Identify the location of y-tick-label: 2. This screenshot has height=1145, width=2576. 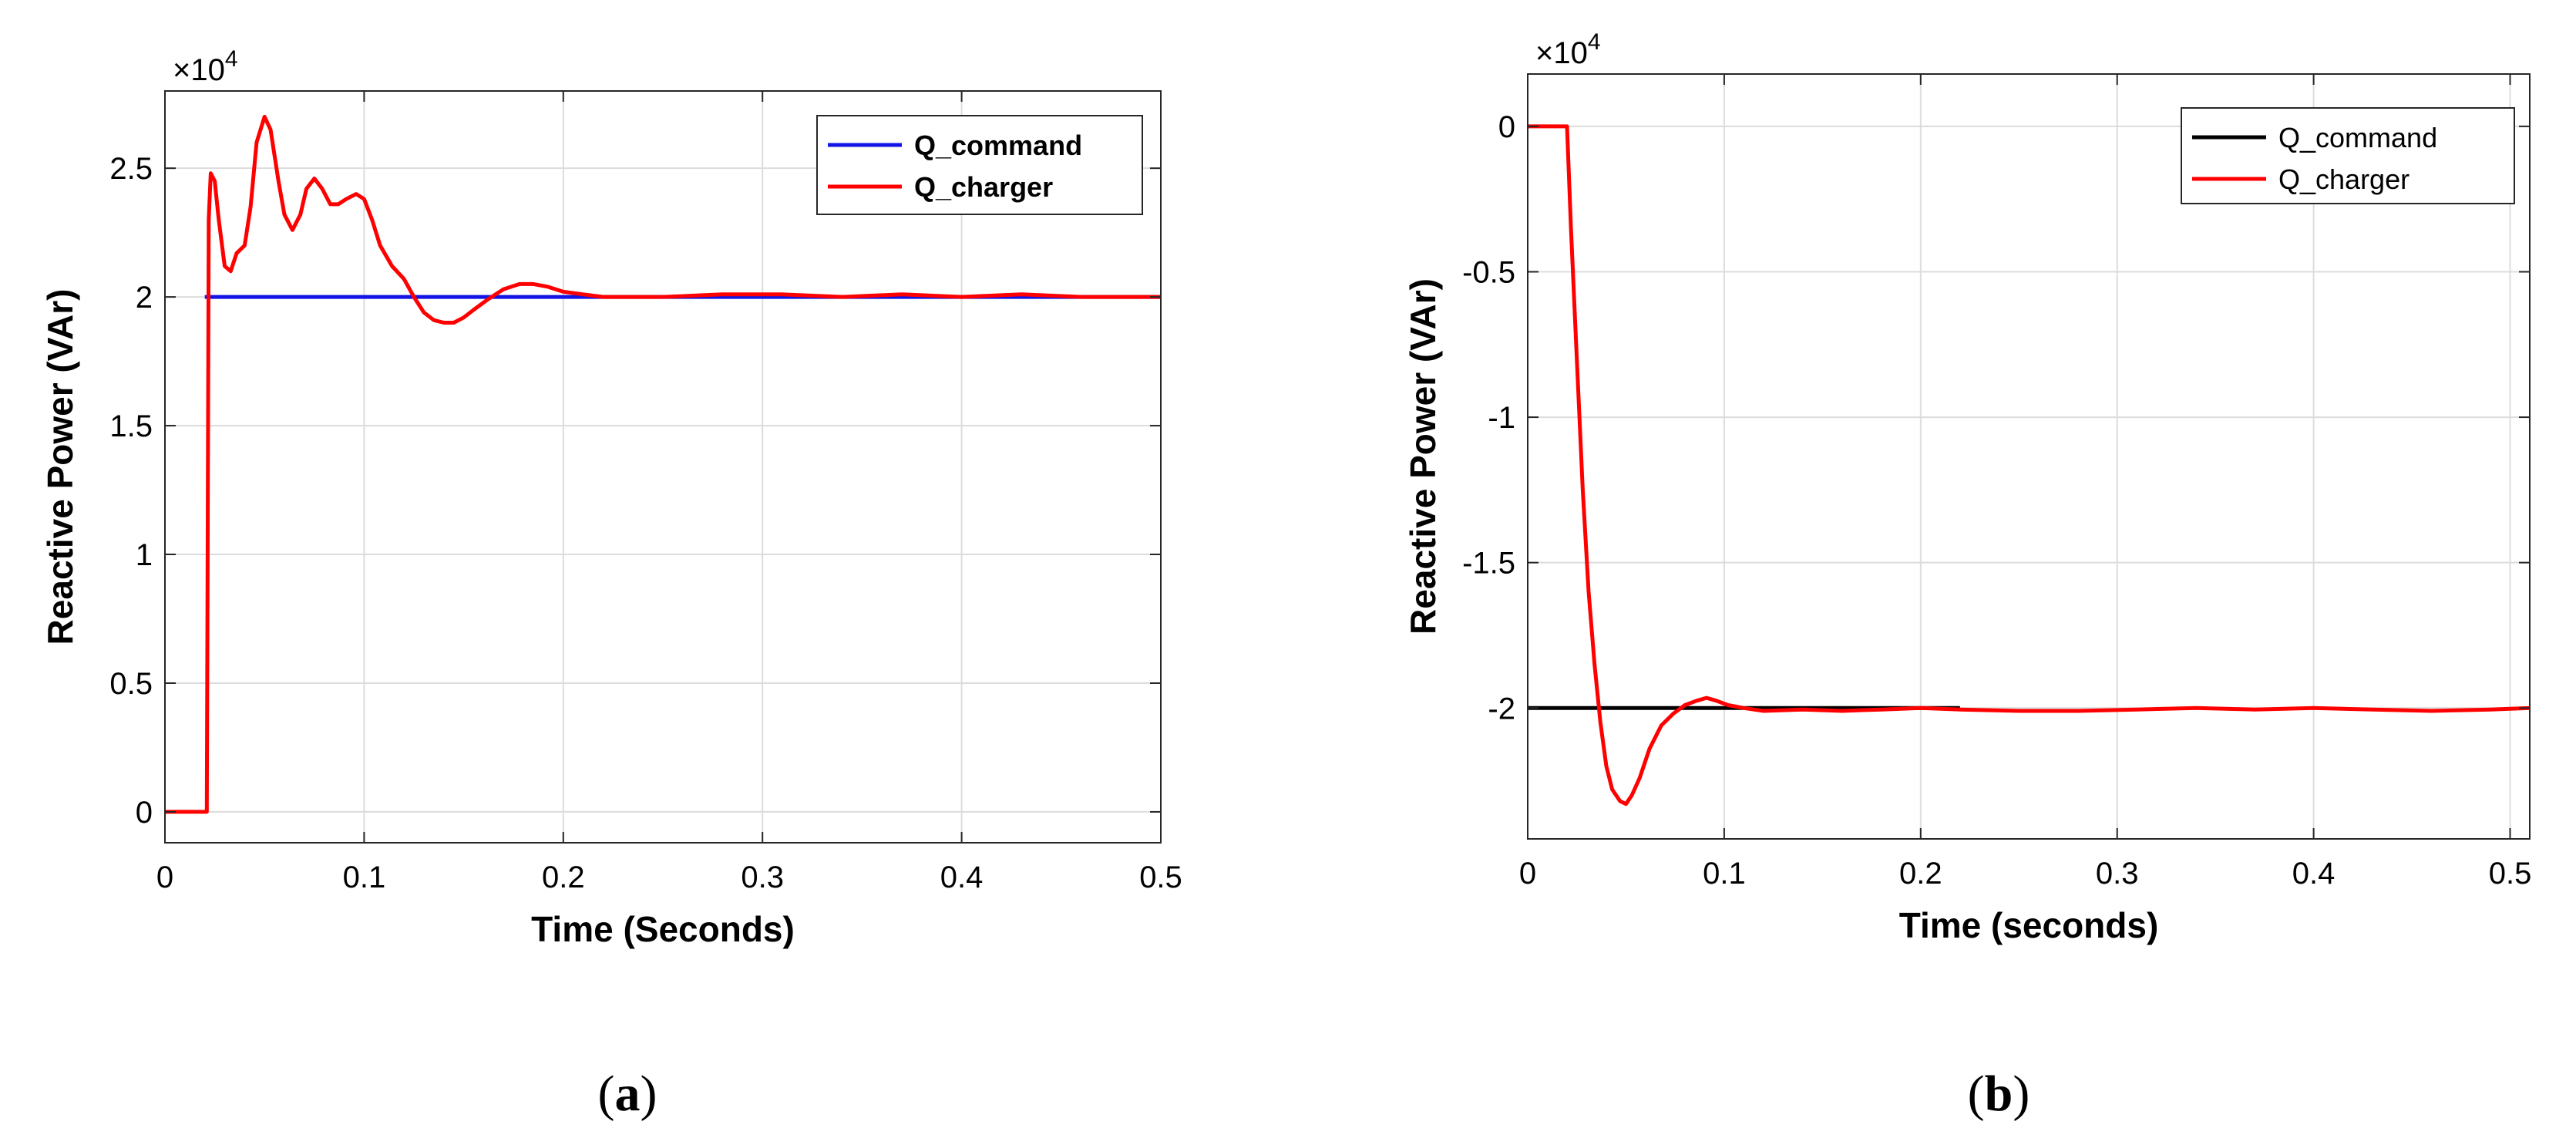
(144, 298).